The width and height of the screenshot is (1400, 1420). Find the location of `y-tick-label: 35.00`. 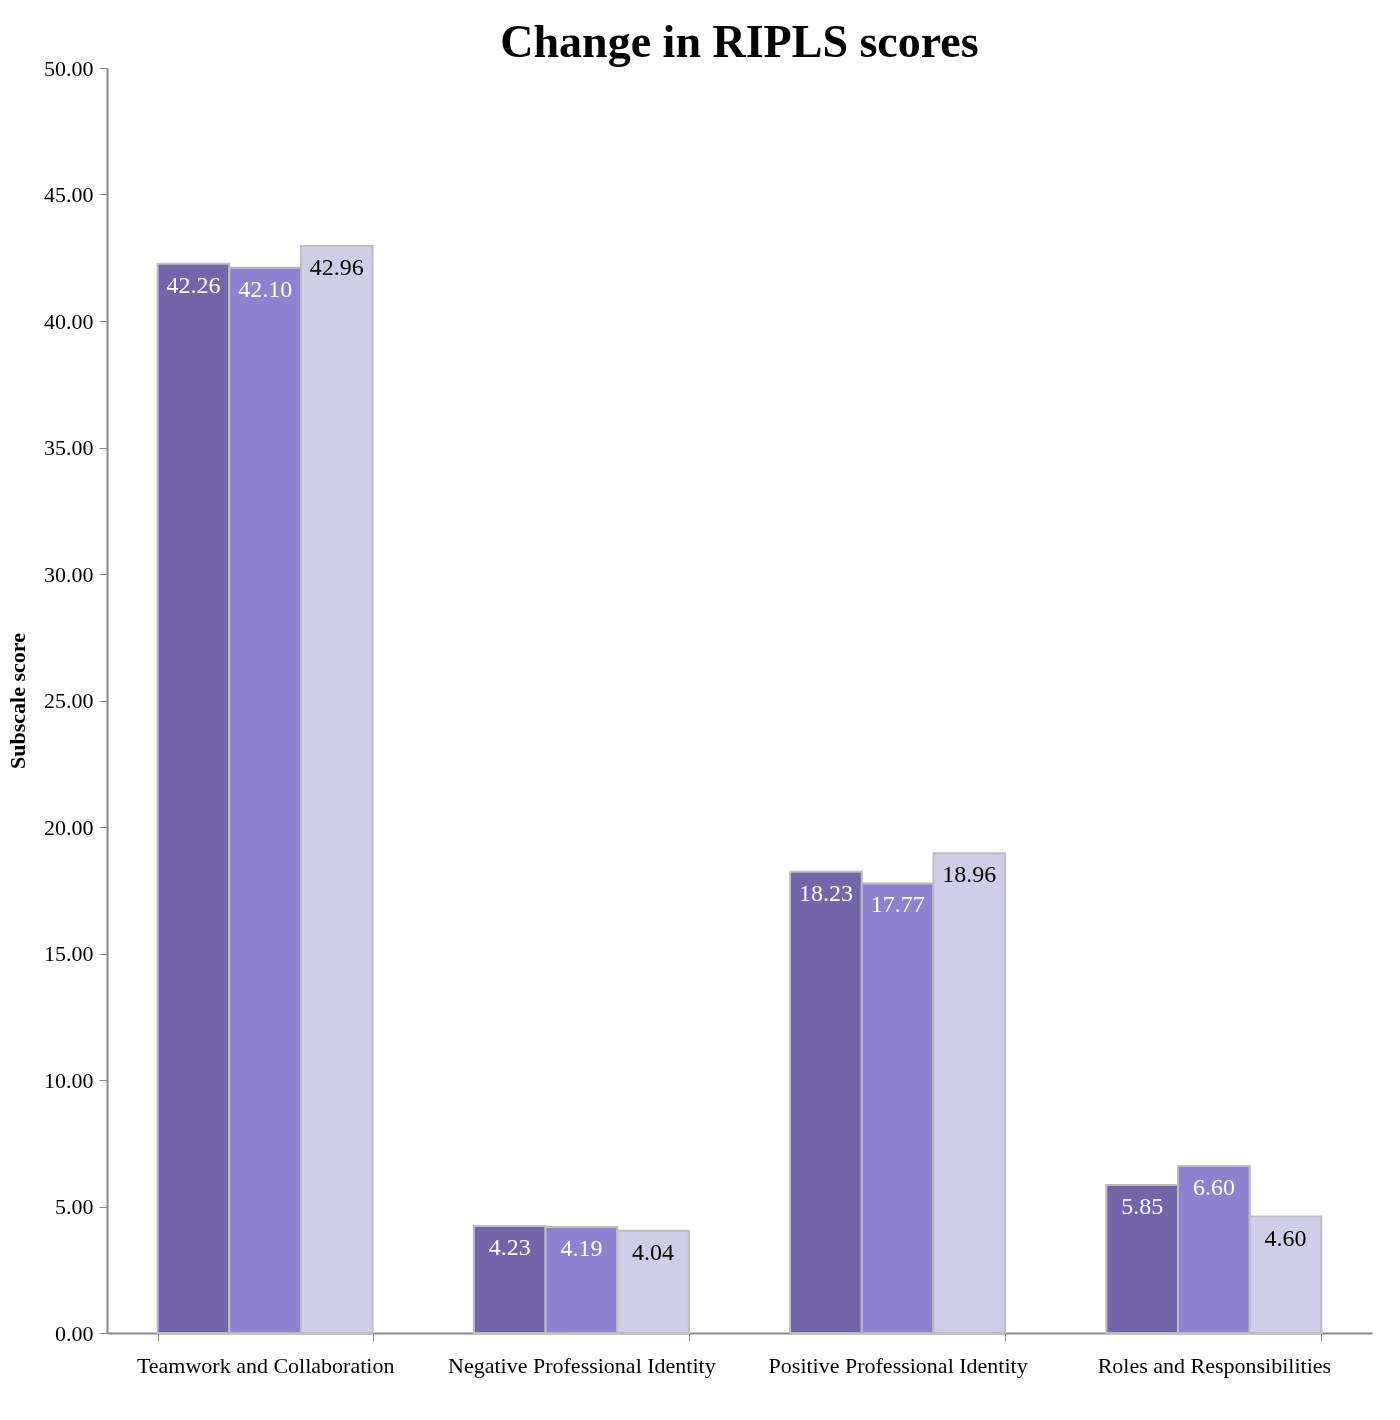

y-tick-label: 35.00 is located at coordinates (69, 447).